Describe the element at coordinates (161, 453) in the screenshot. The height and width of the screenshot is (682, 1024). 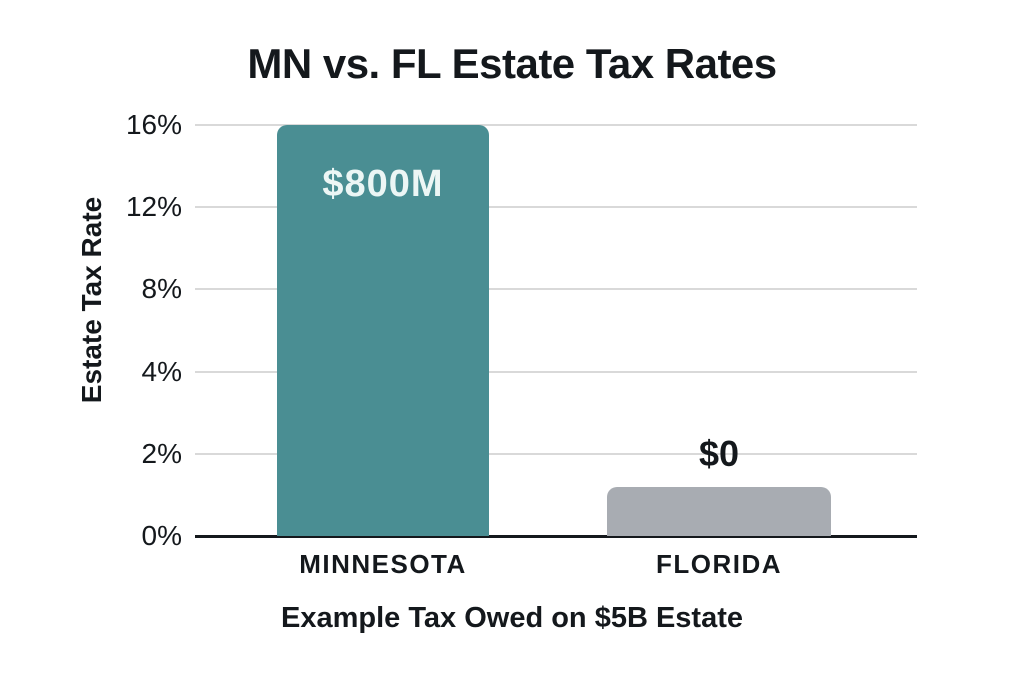
I see `y-tick-label: 2%` at that location.